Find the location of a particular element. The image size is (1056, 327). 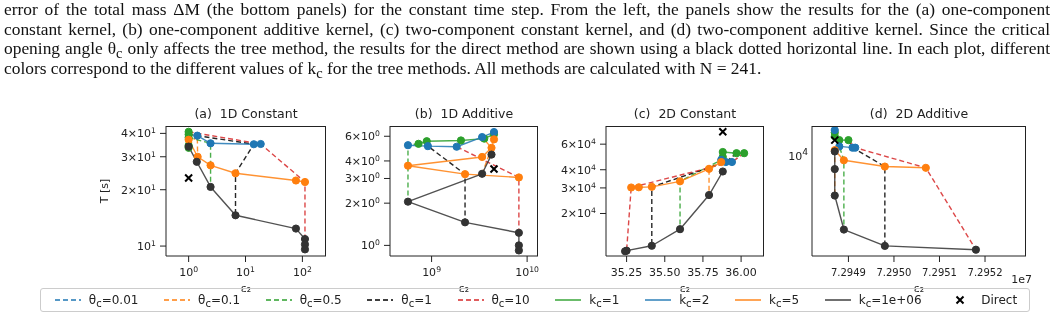

y-tick-label: 6×10$^{4}$ is located at coordinates (578, 144).